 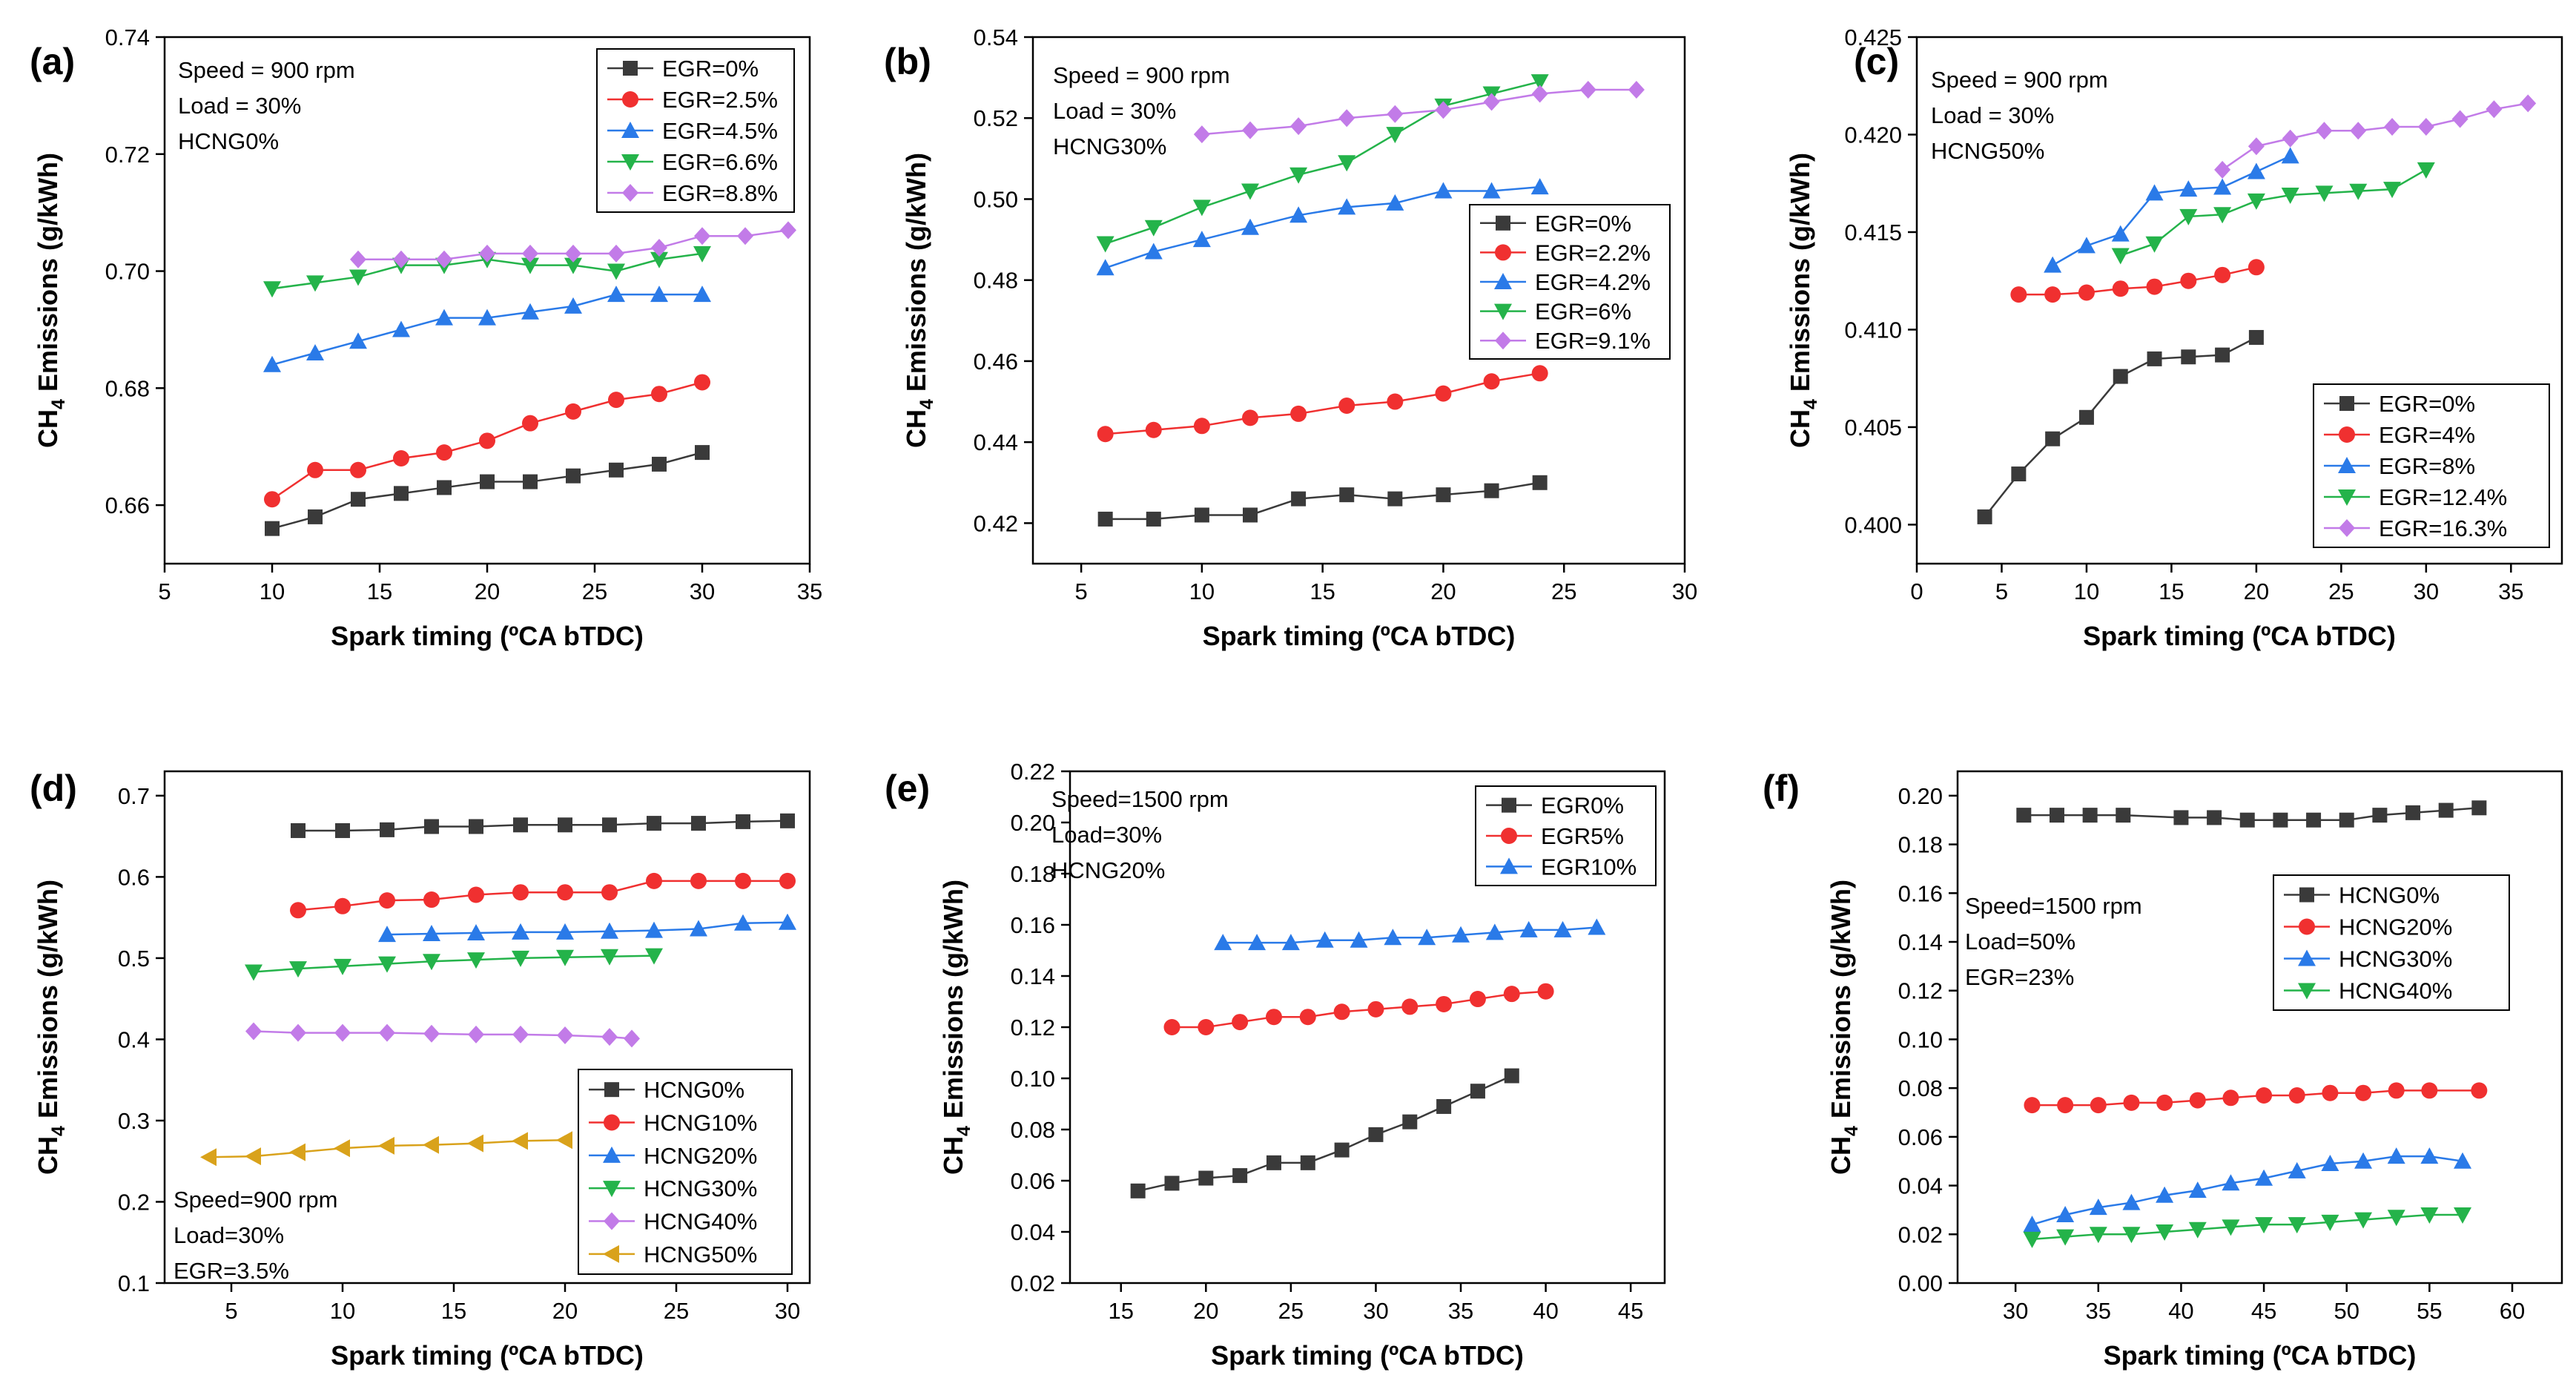 What do you see at coordinates (1593, 253) in the screenshot?
I see `legend-label: EGR=2.2%` at bounding box center [1593, 253].